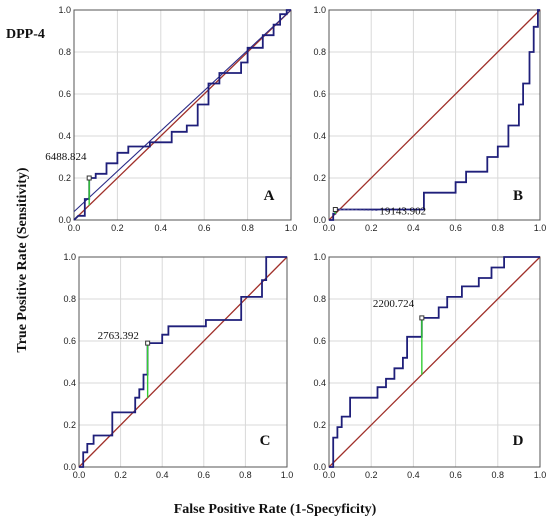  I want to click on cutoff-label: 2200.724, so click(394, 304).